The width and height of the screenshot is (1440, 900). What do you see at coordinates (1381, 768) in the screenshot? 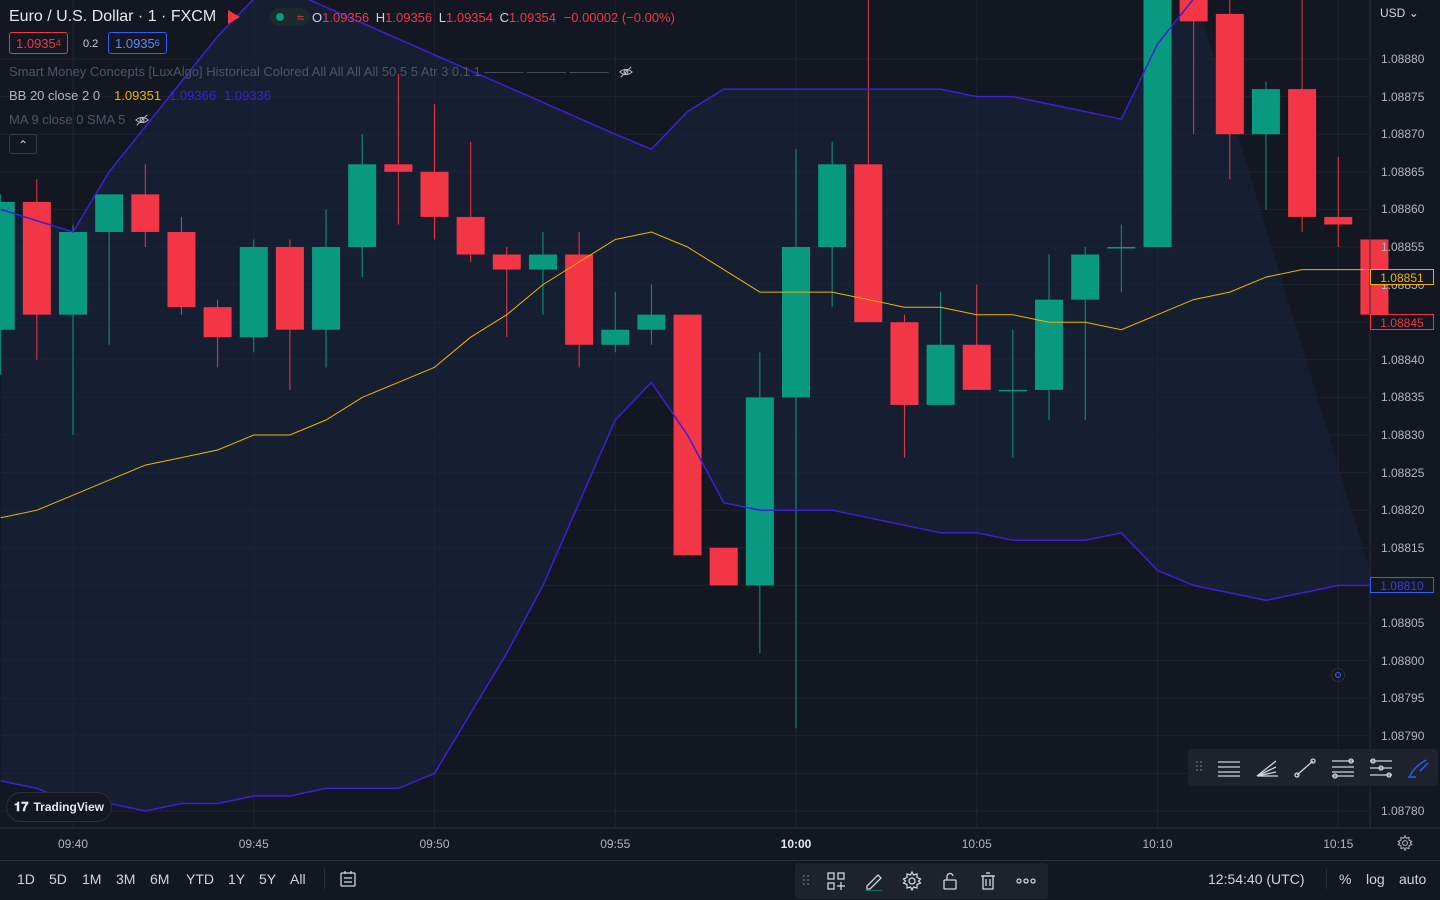
I see `fib-channel-icon` at bounding box center [1381, 768].